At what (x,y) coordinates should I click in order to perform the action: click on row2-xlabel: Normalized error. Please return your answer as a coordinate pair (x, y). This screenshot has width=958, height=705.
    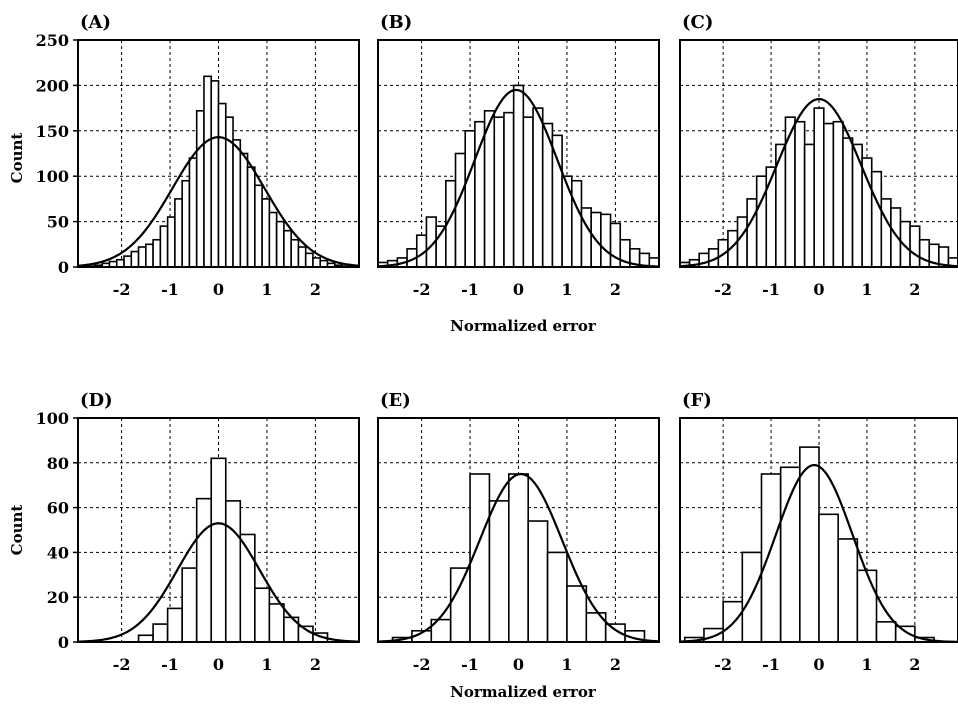
    Looking at the image, I should click on (523, 692).